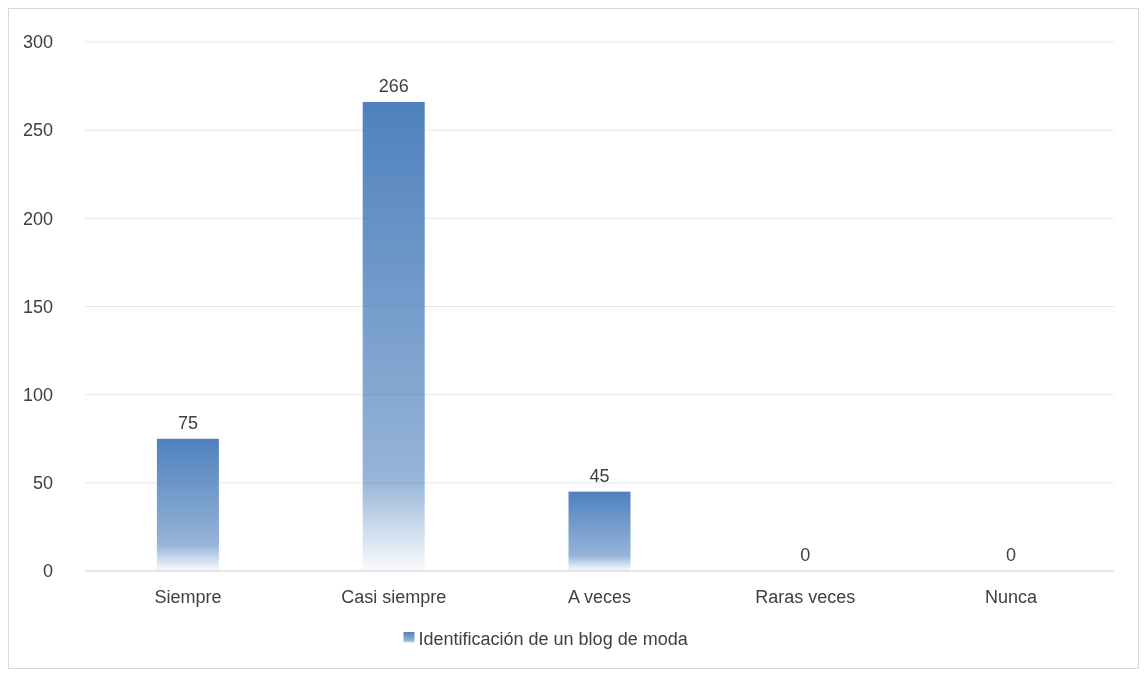 The image size is (1147, 677). What do you see at coordinates (599, 475) in the screenshot?
I see `data-label: 45` at bounding box center [599, 475].